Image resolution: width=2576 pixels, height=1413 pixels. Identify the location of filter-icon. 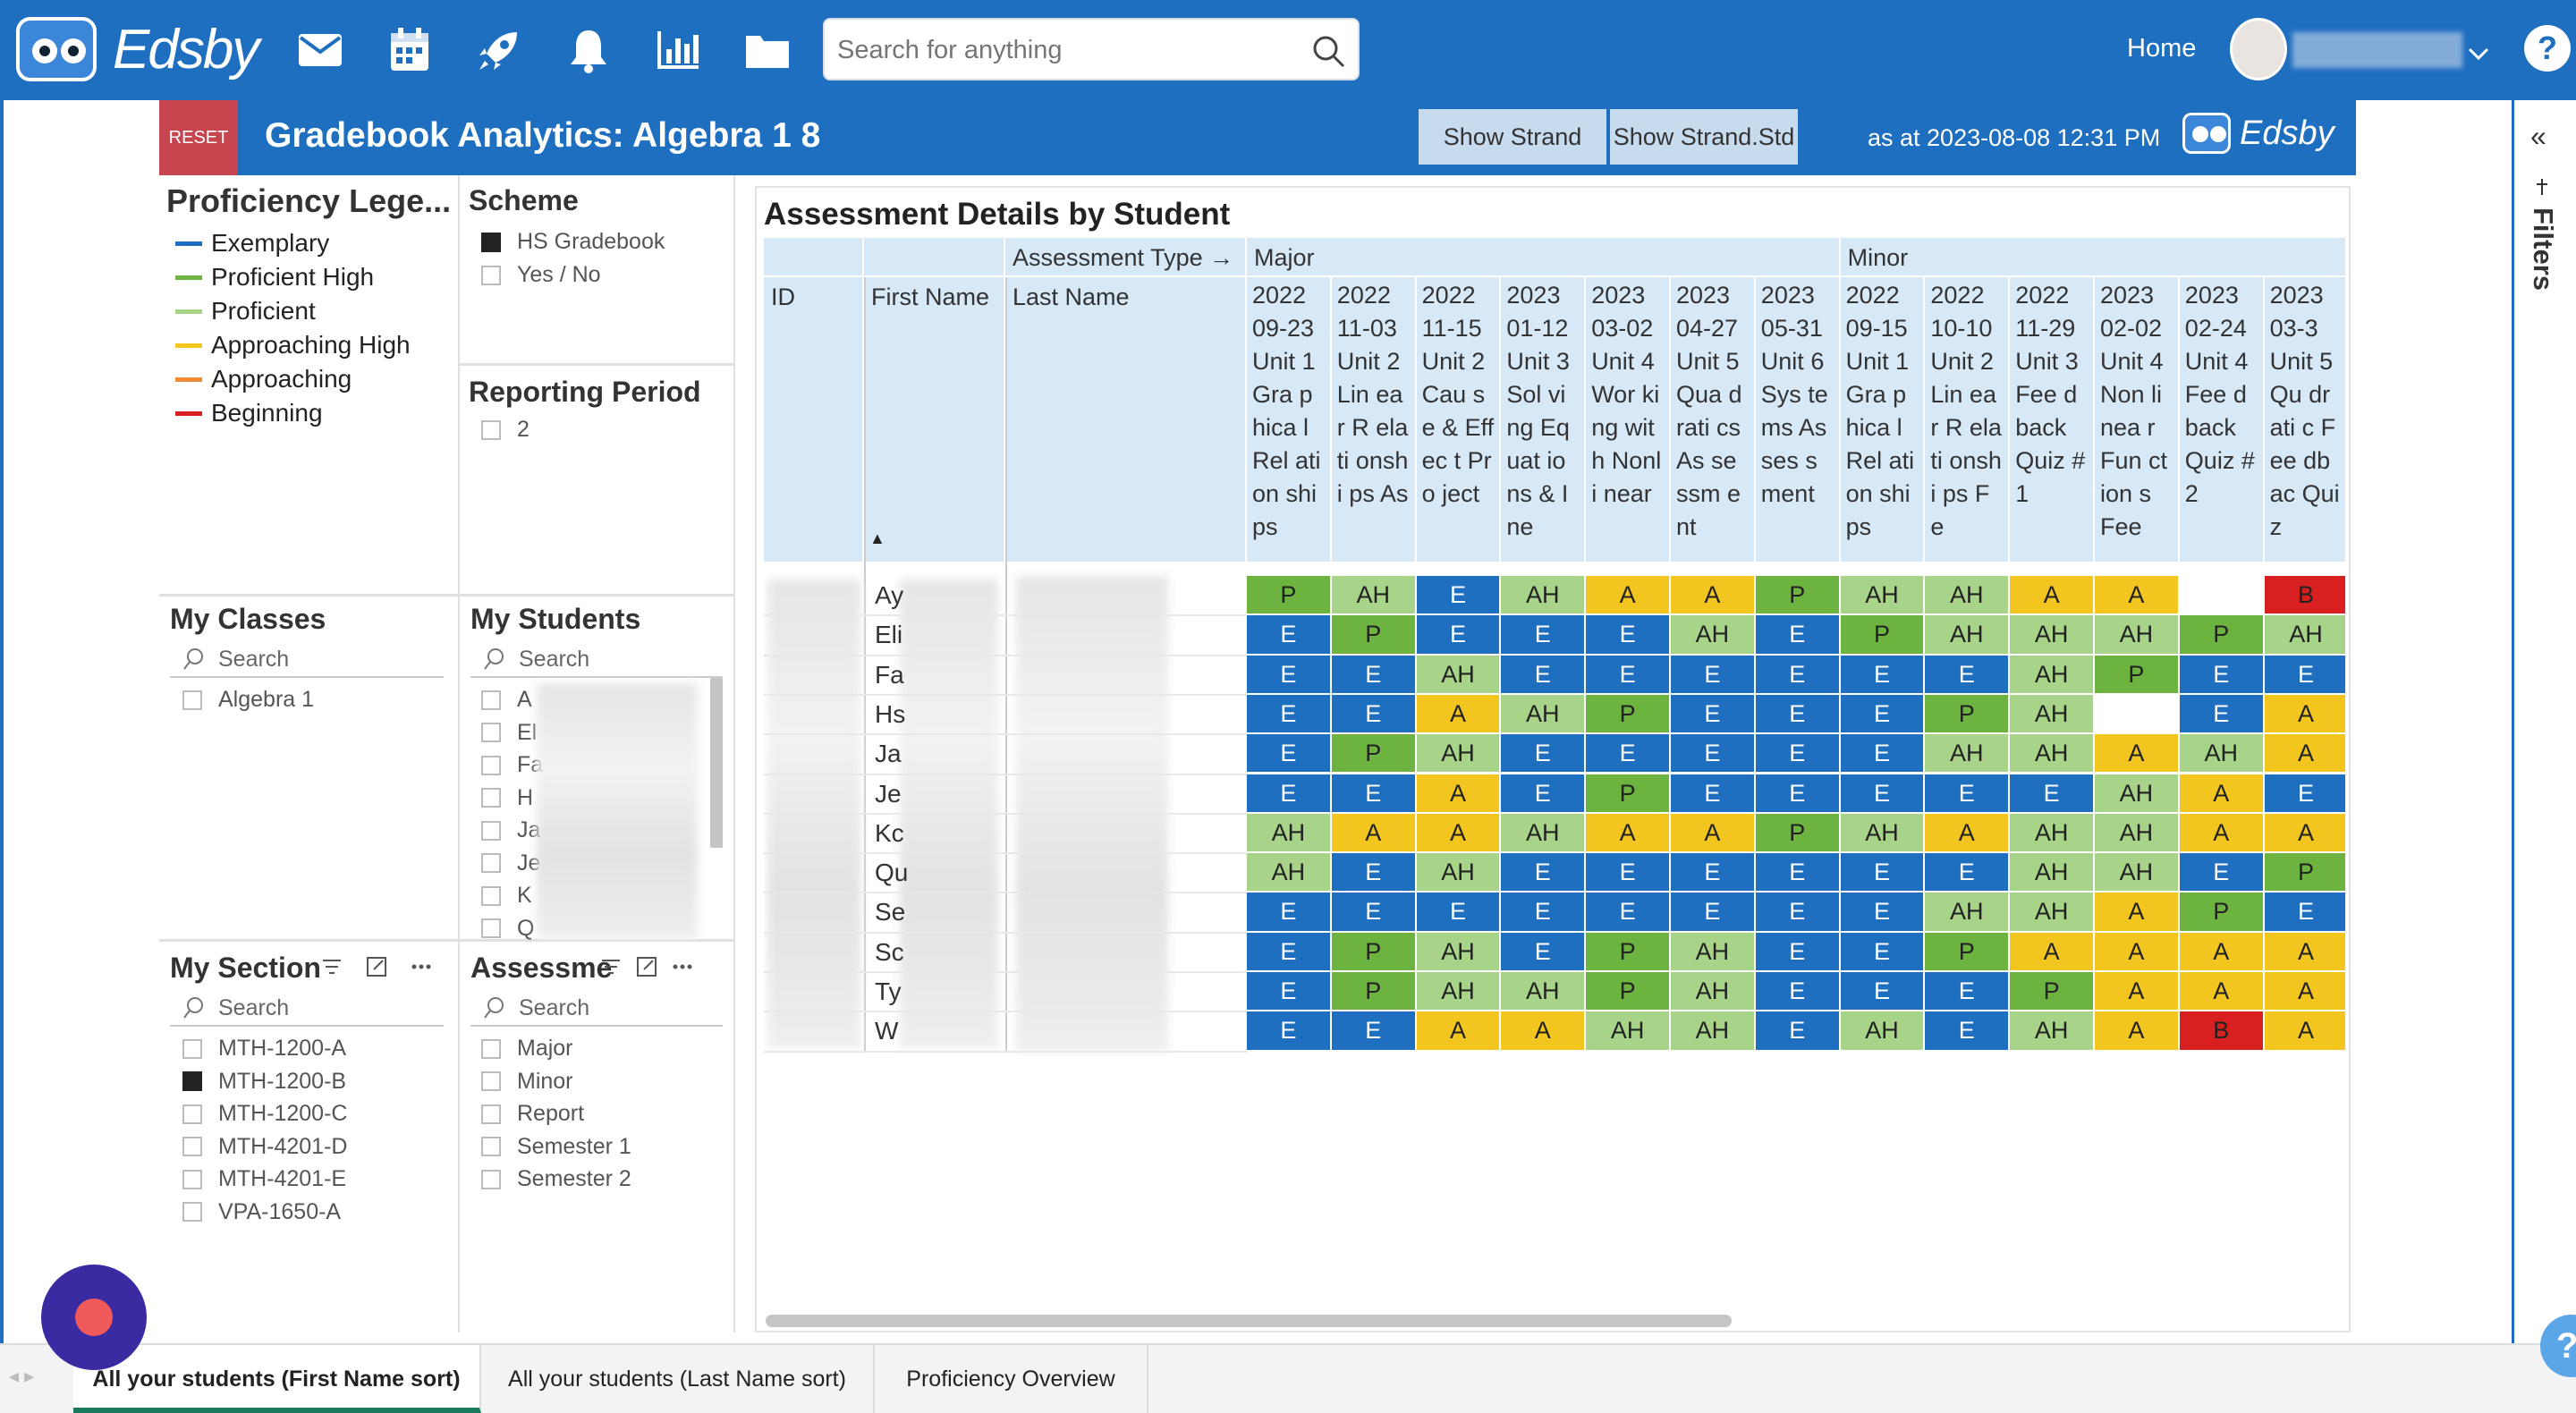
(2542, 187).